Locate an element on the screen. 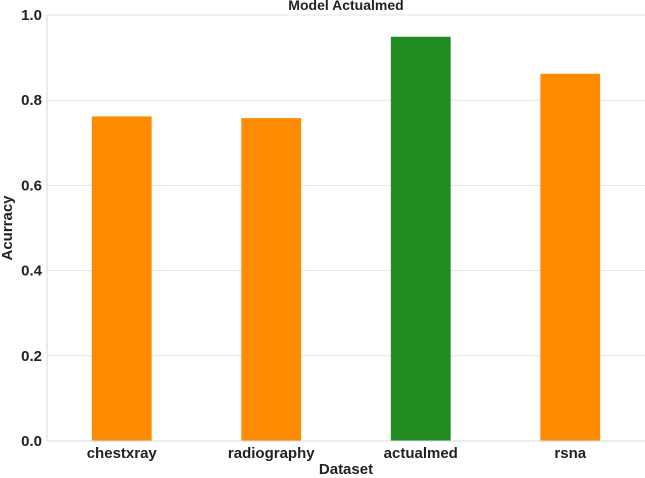  y-tick-label: 0.8 is located at coordinates (31, 100).